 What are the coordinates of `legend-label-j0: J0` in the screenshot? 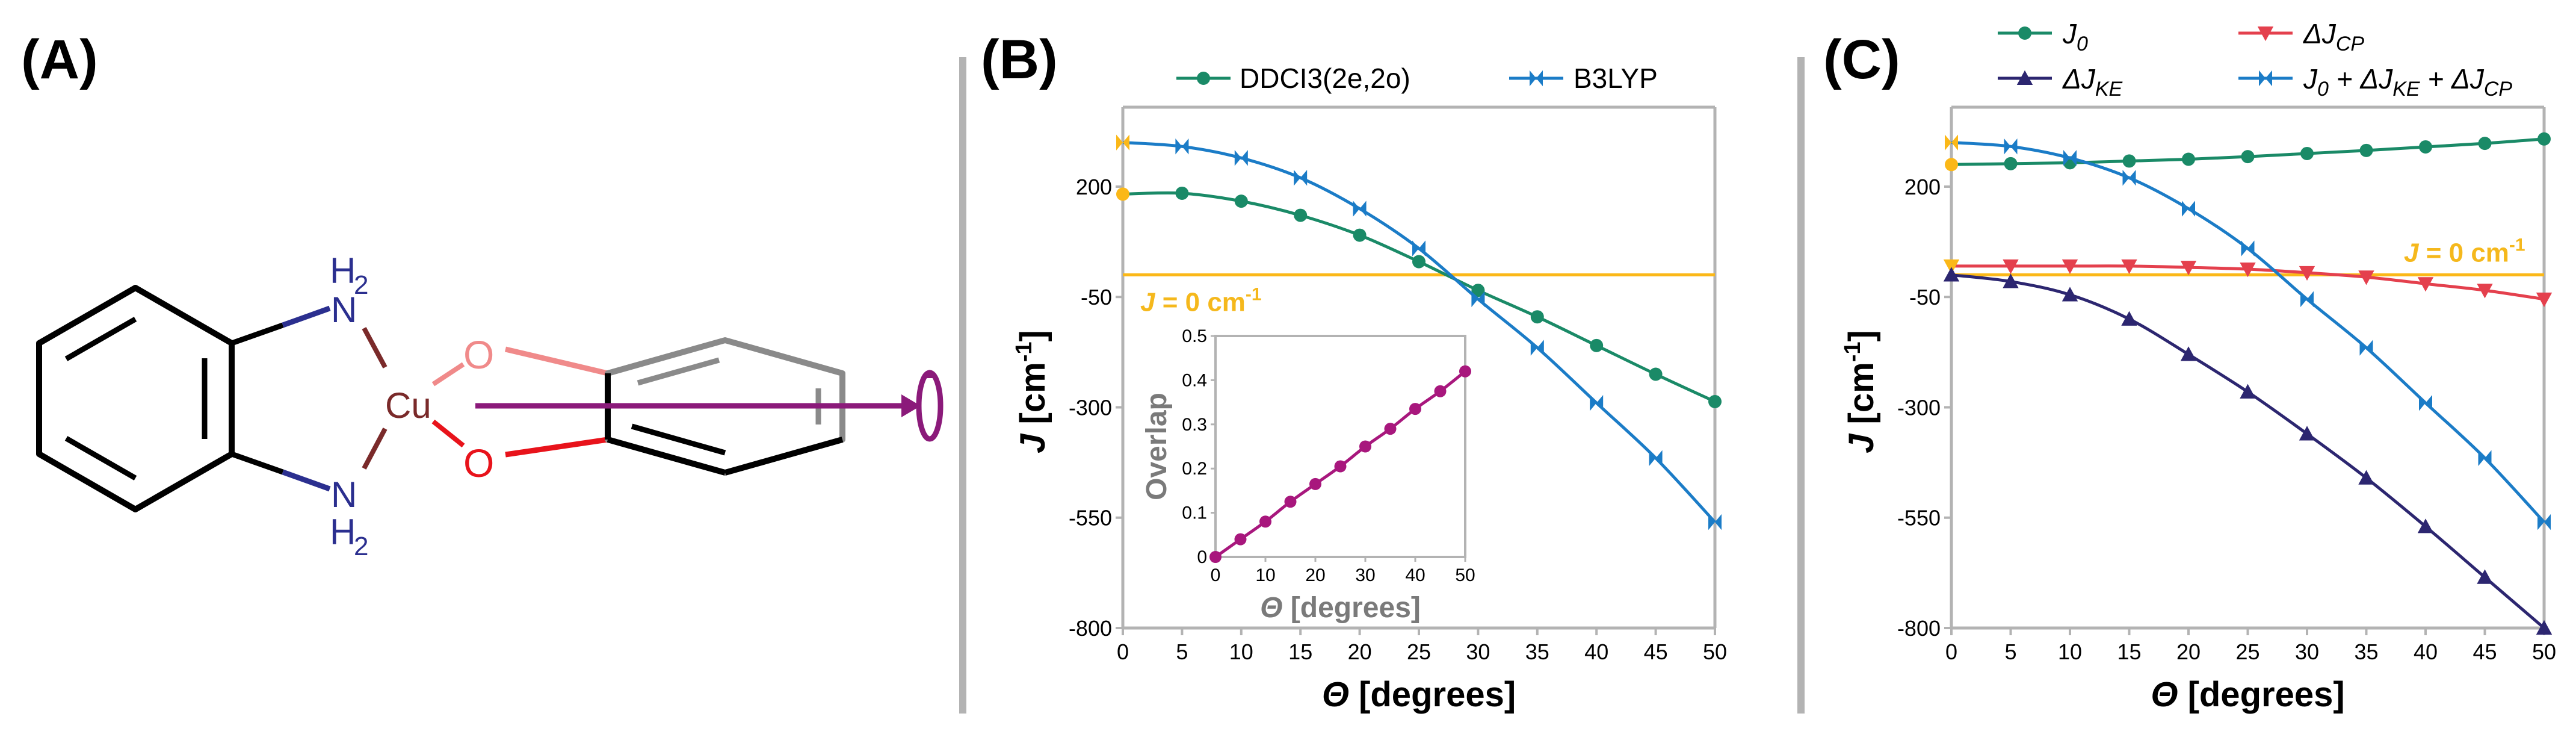 It's located at (2075, 36).